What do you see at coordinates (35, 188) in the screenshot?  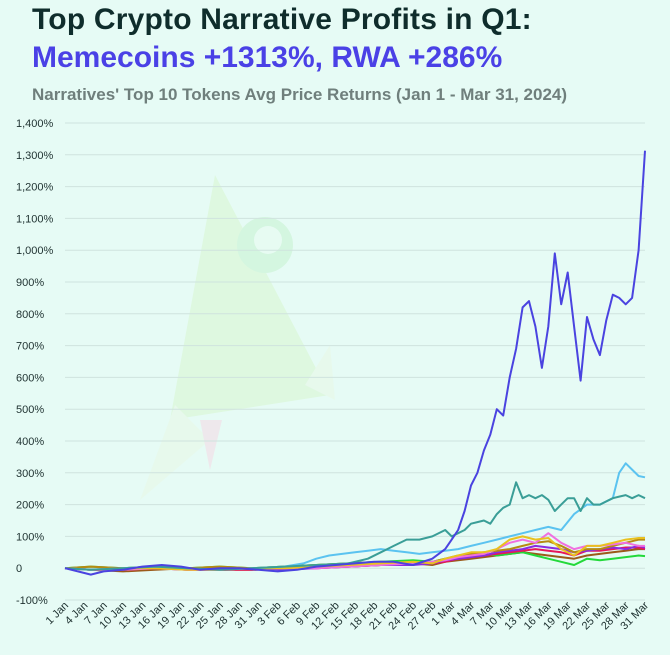 I see `y-tick-label: 1,200%` at bounding box center [35, 188].